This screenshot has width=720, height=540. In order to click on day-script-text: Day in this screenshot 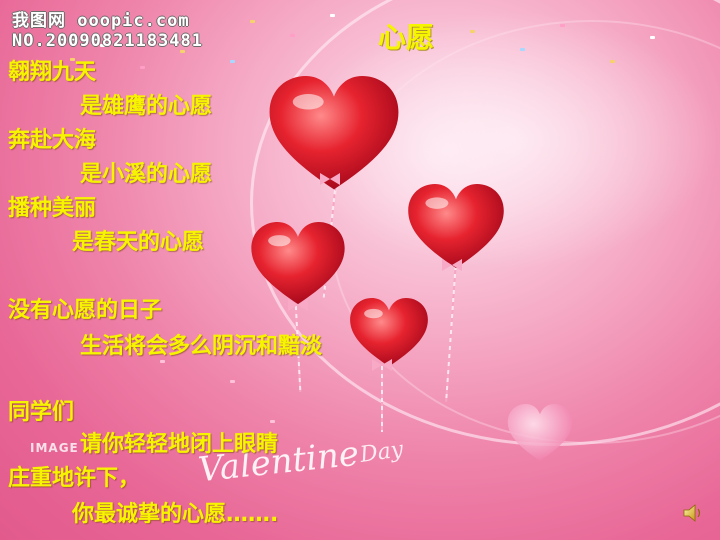, I will do `click(381, 452)`.